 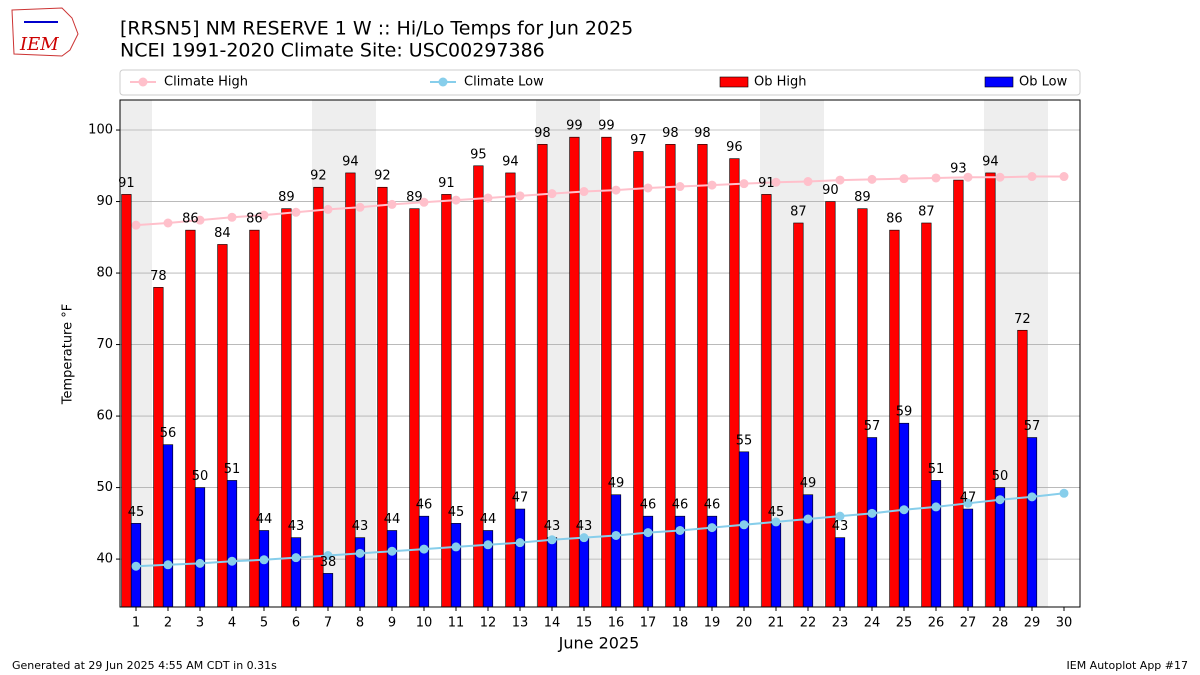 What do you see at coordinates (136, 623) in the screenshot?
I see `x-tick-label: 1` at bounding box center [136, 623].